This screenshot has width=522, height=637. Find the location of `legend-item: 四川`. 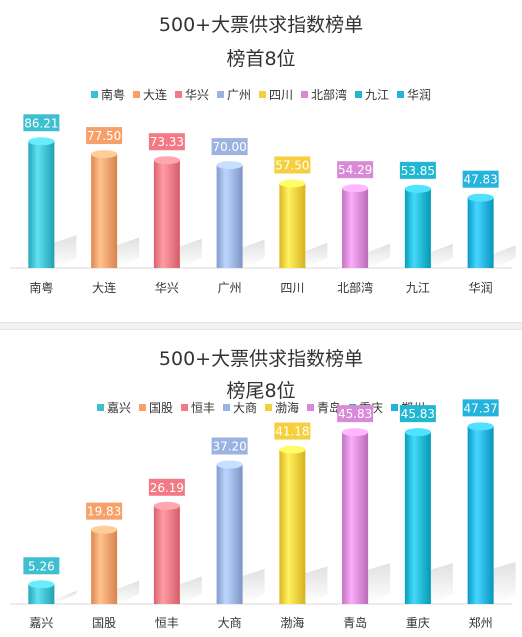

legend-item: 四川 is located at coordinates (276, 94).